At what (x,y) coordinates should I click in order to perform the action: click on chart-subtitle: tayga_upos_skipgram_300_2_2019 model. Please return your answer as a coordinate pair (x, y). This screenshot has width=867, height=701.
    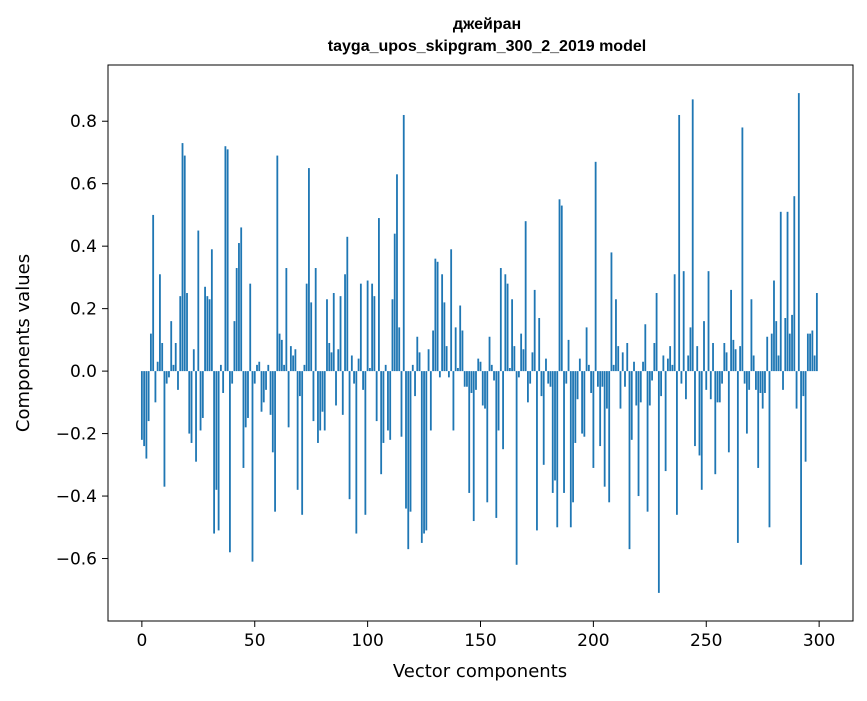
    Looking at the image, I should click on (487, 46).